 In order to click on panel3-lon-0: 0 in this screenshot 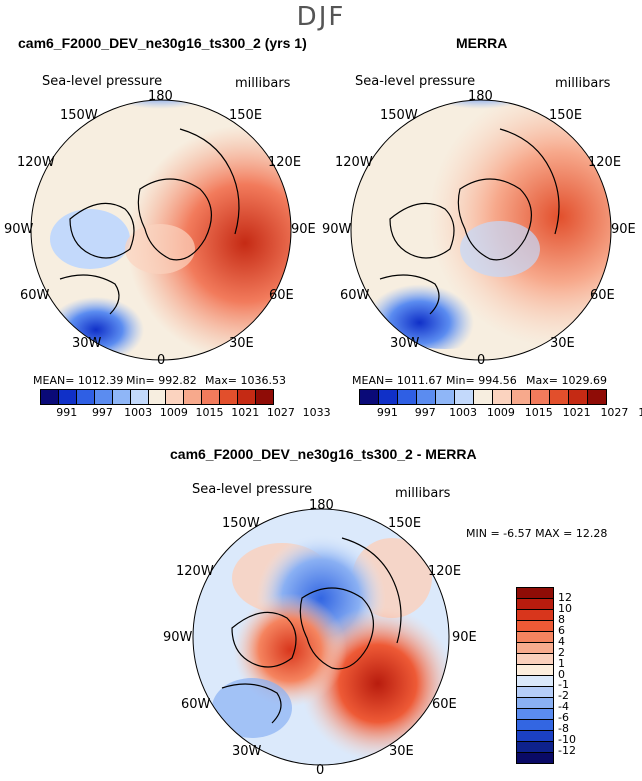, I will do `click(320, 770)`.